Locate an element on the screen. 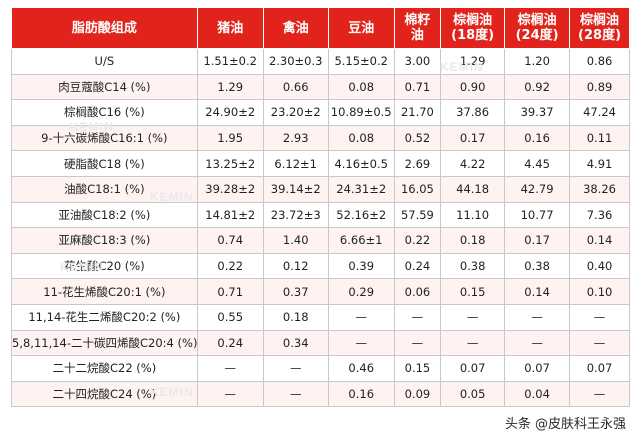  cell-value: 0.71 is located at coordinates (230, 291).